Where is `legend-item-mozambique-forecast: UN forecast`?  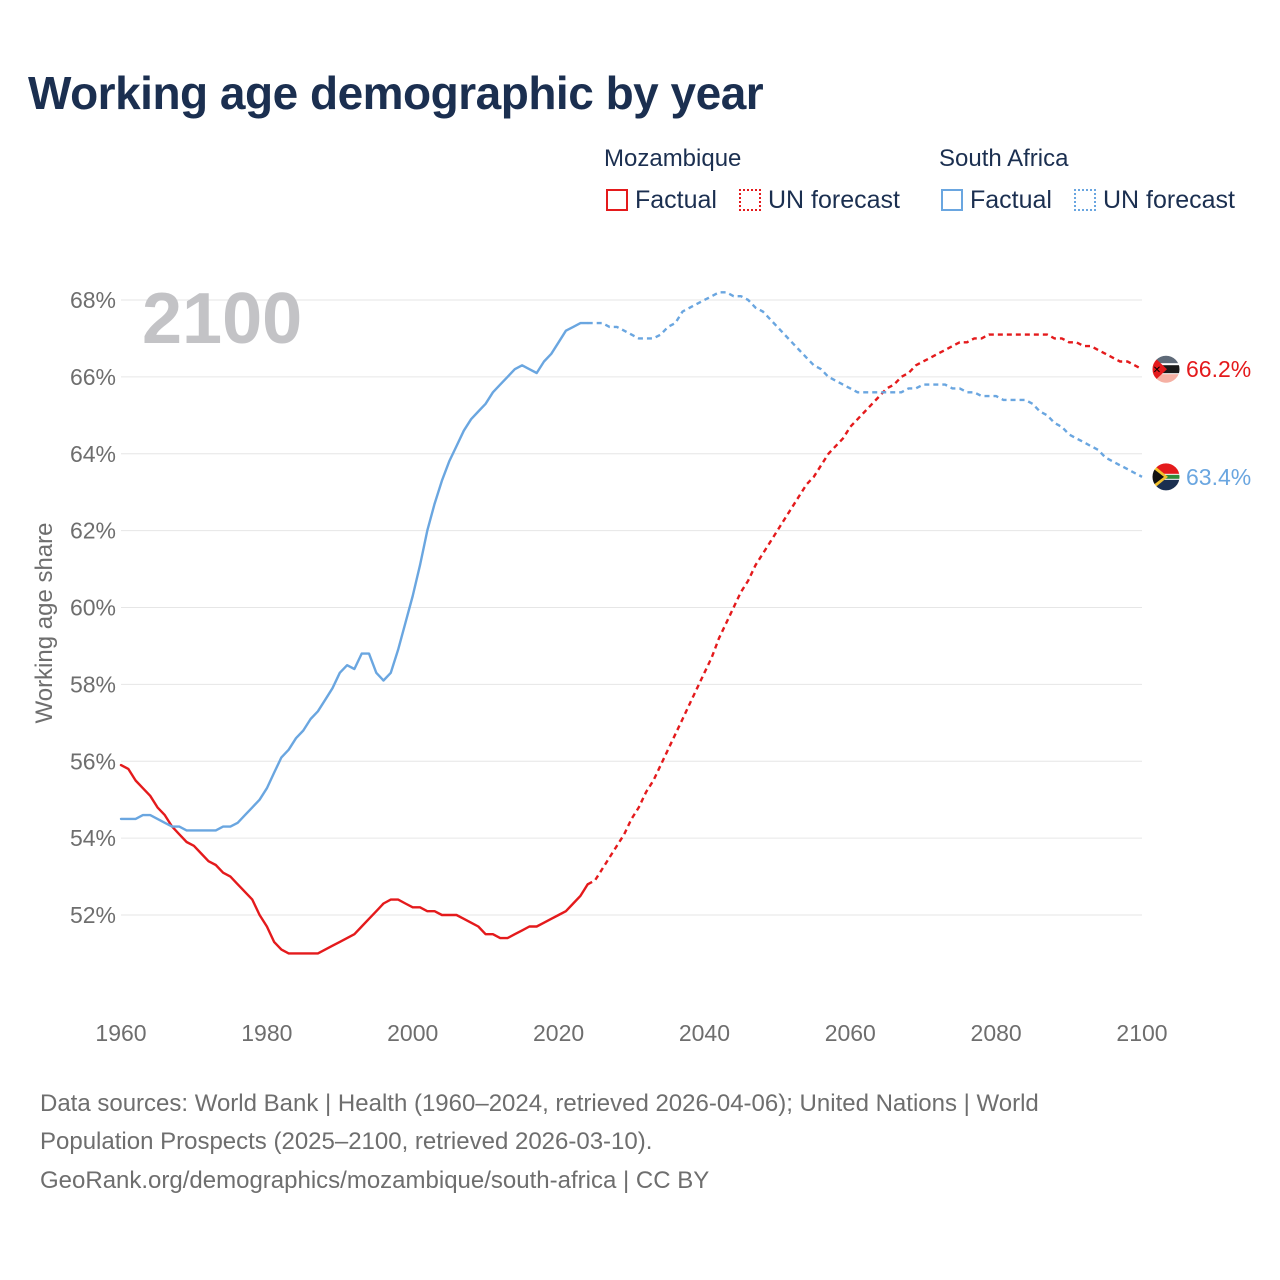
legend-item-mozambique-forecast: UN forecast is located at coordinates (819, 200).